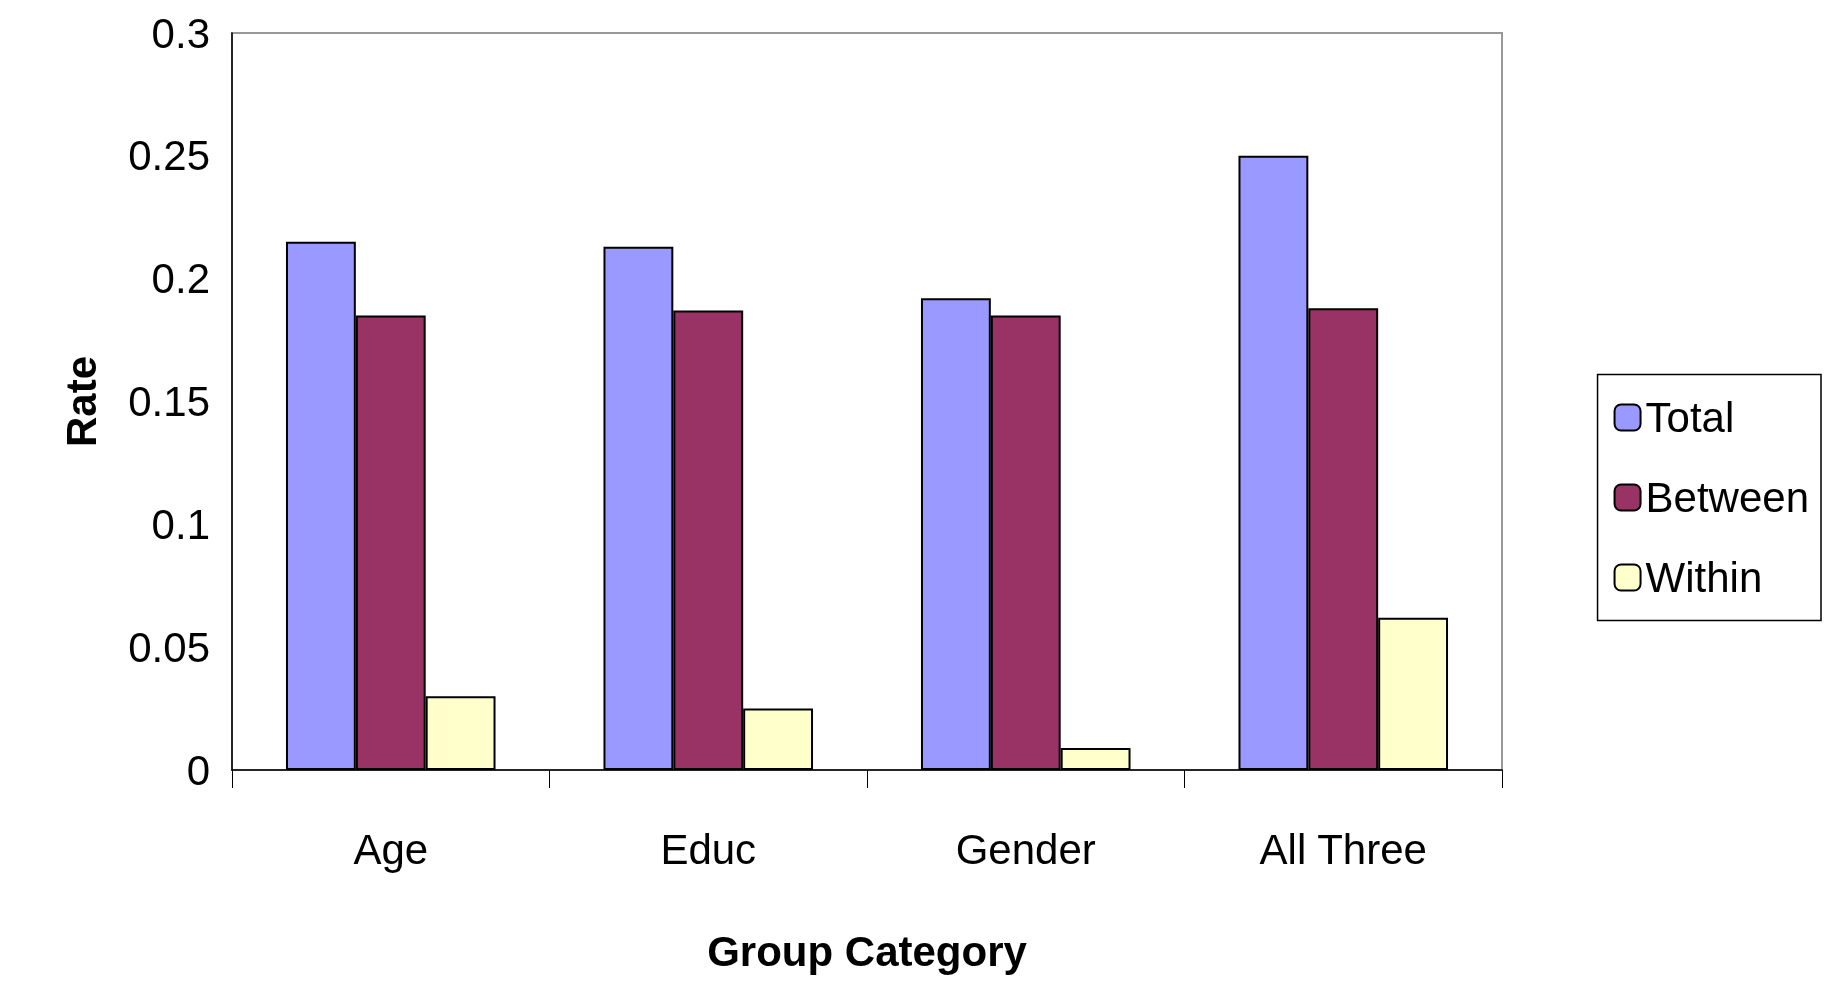 Image resolution: width=1829 pixels, height=995 pixels. What do you see at coordinates (708, 849) in the screenshot?
I see `x-tick-label: Educ` at bounding box center [708, 849].